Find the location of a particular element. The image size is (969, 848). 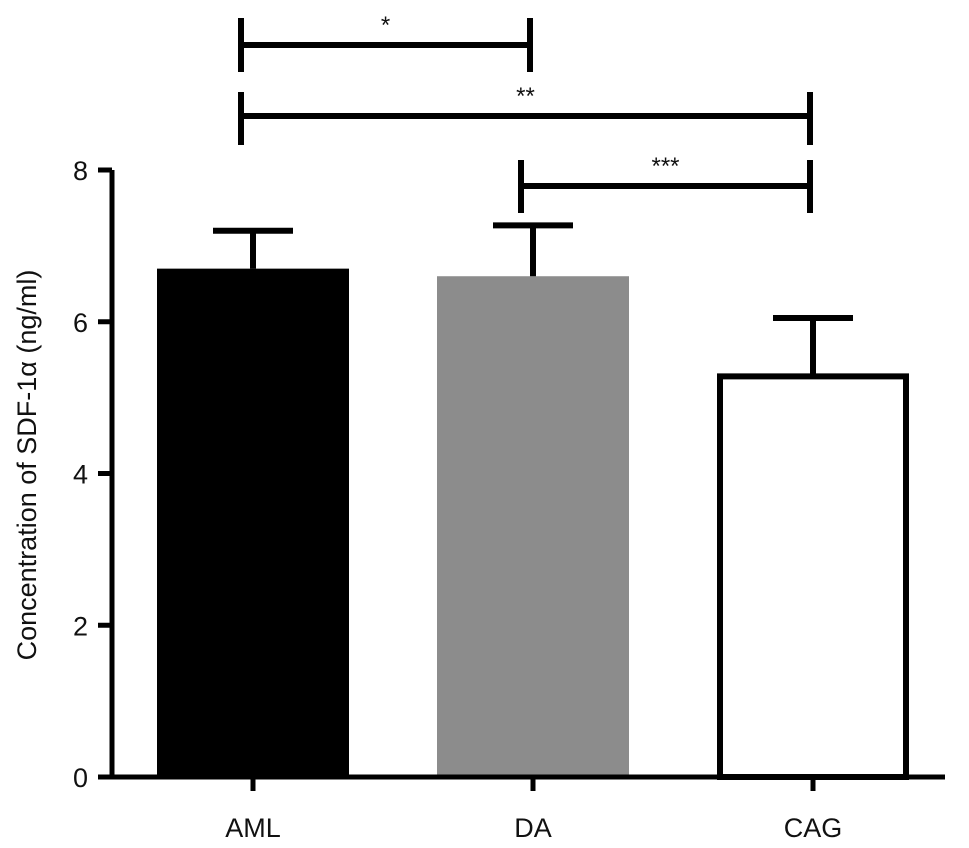

bar-aml is located at coordinates (253, 522).